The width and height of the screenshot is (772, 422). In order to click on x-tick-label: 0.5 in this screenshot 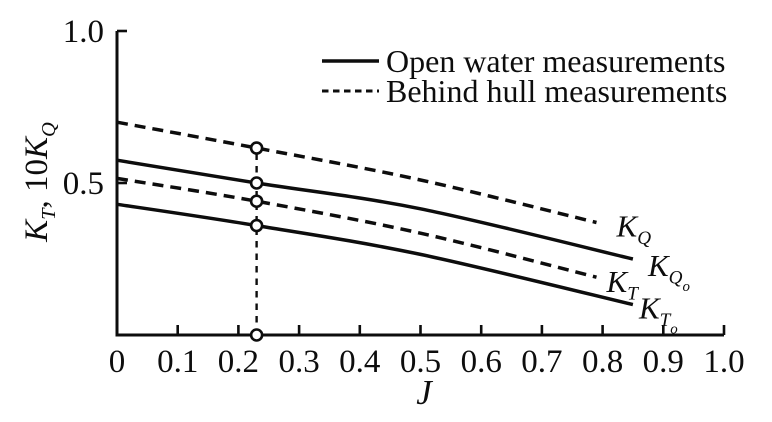, I will do `click(420, 362)`.